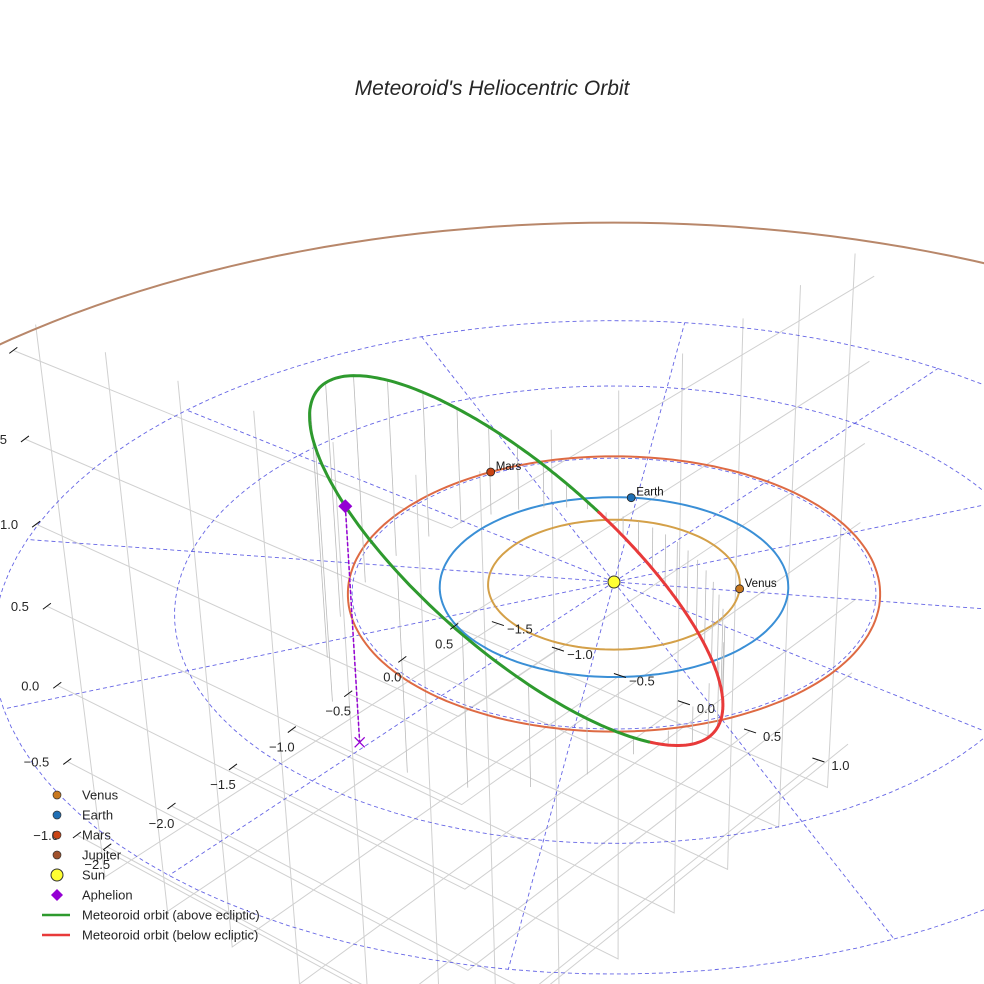 The width and height of the screenshot is (984, 984). What do you see at coordinates (491, 472) in the screenshot?
I see `planet-marker-mars` at bounding box center [491, 472].